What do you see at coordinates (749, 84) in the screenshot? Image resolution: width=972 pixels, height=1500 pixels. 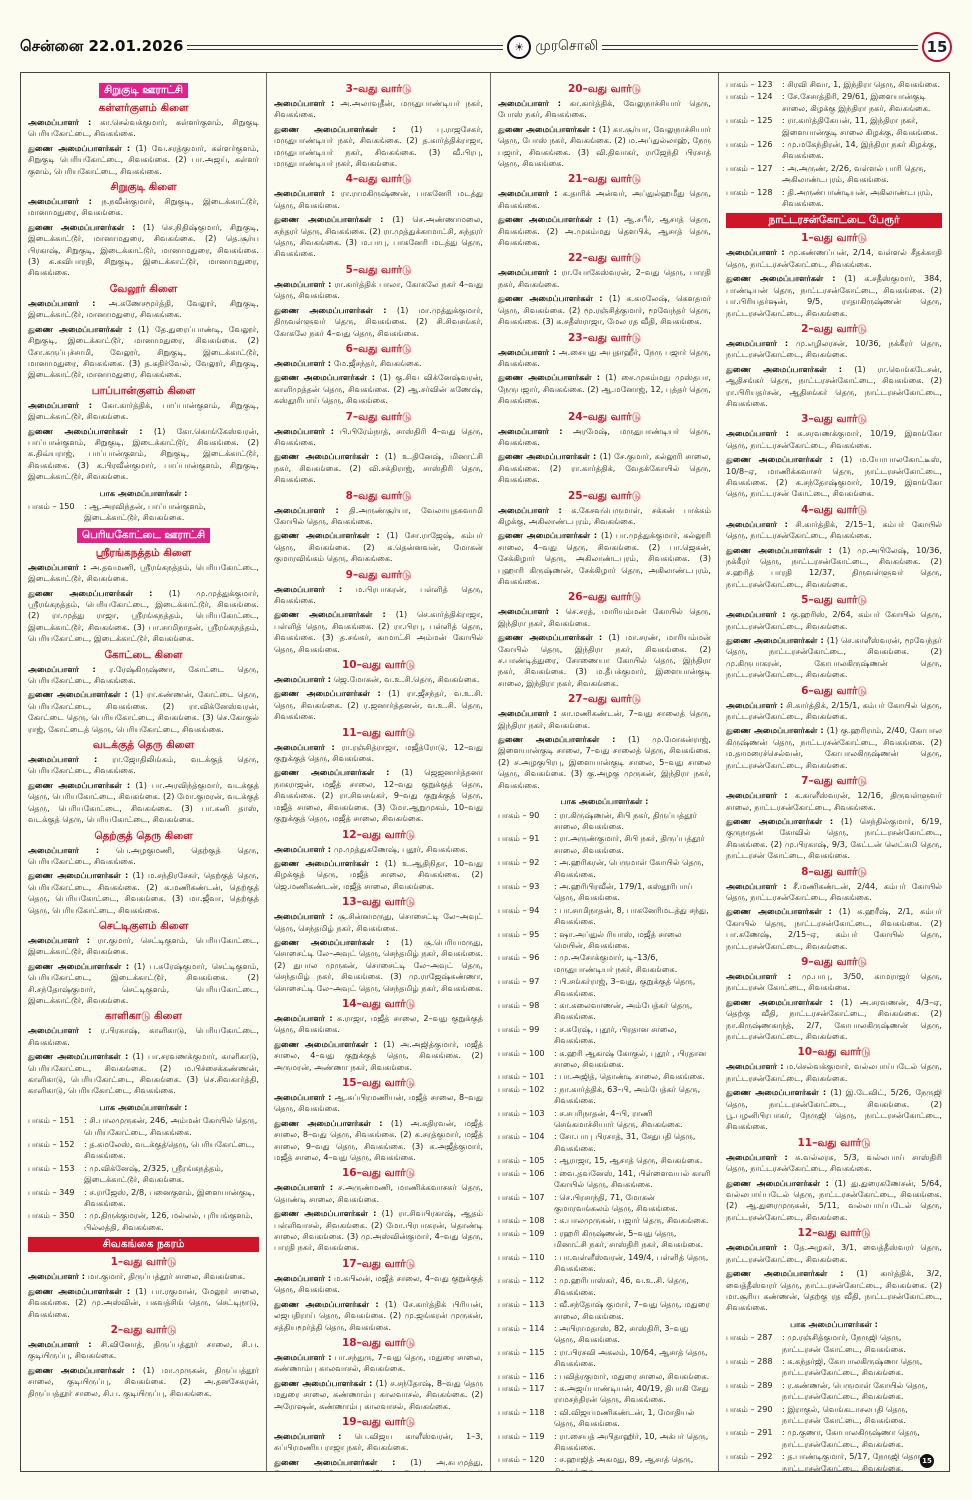 I see `booth-number: பாகம் – 123` at bounding box center [749, 84].